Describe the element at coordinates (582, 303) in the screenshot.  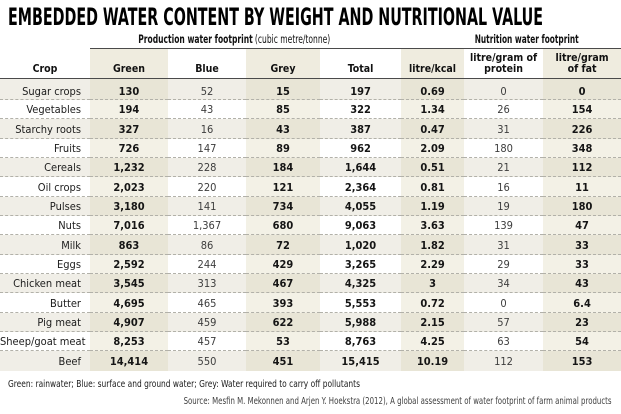
I see `value-cell: 6.4` at that location.